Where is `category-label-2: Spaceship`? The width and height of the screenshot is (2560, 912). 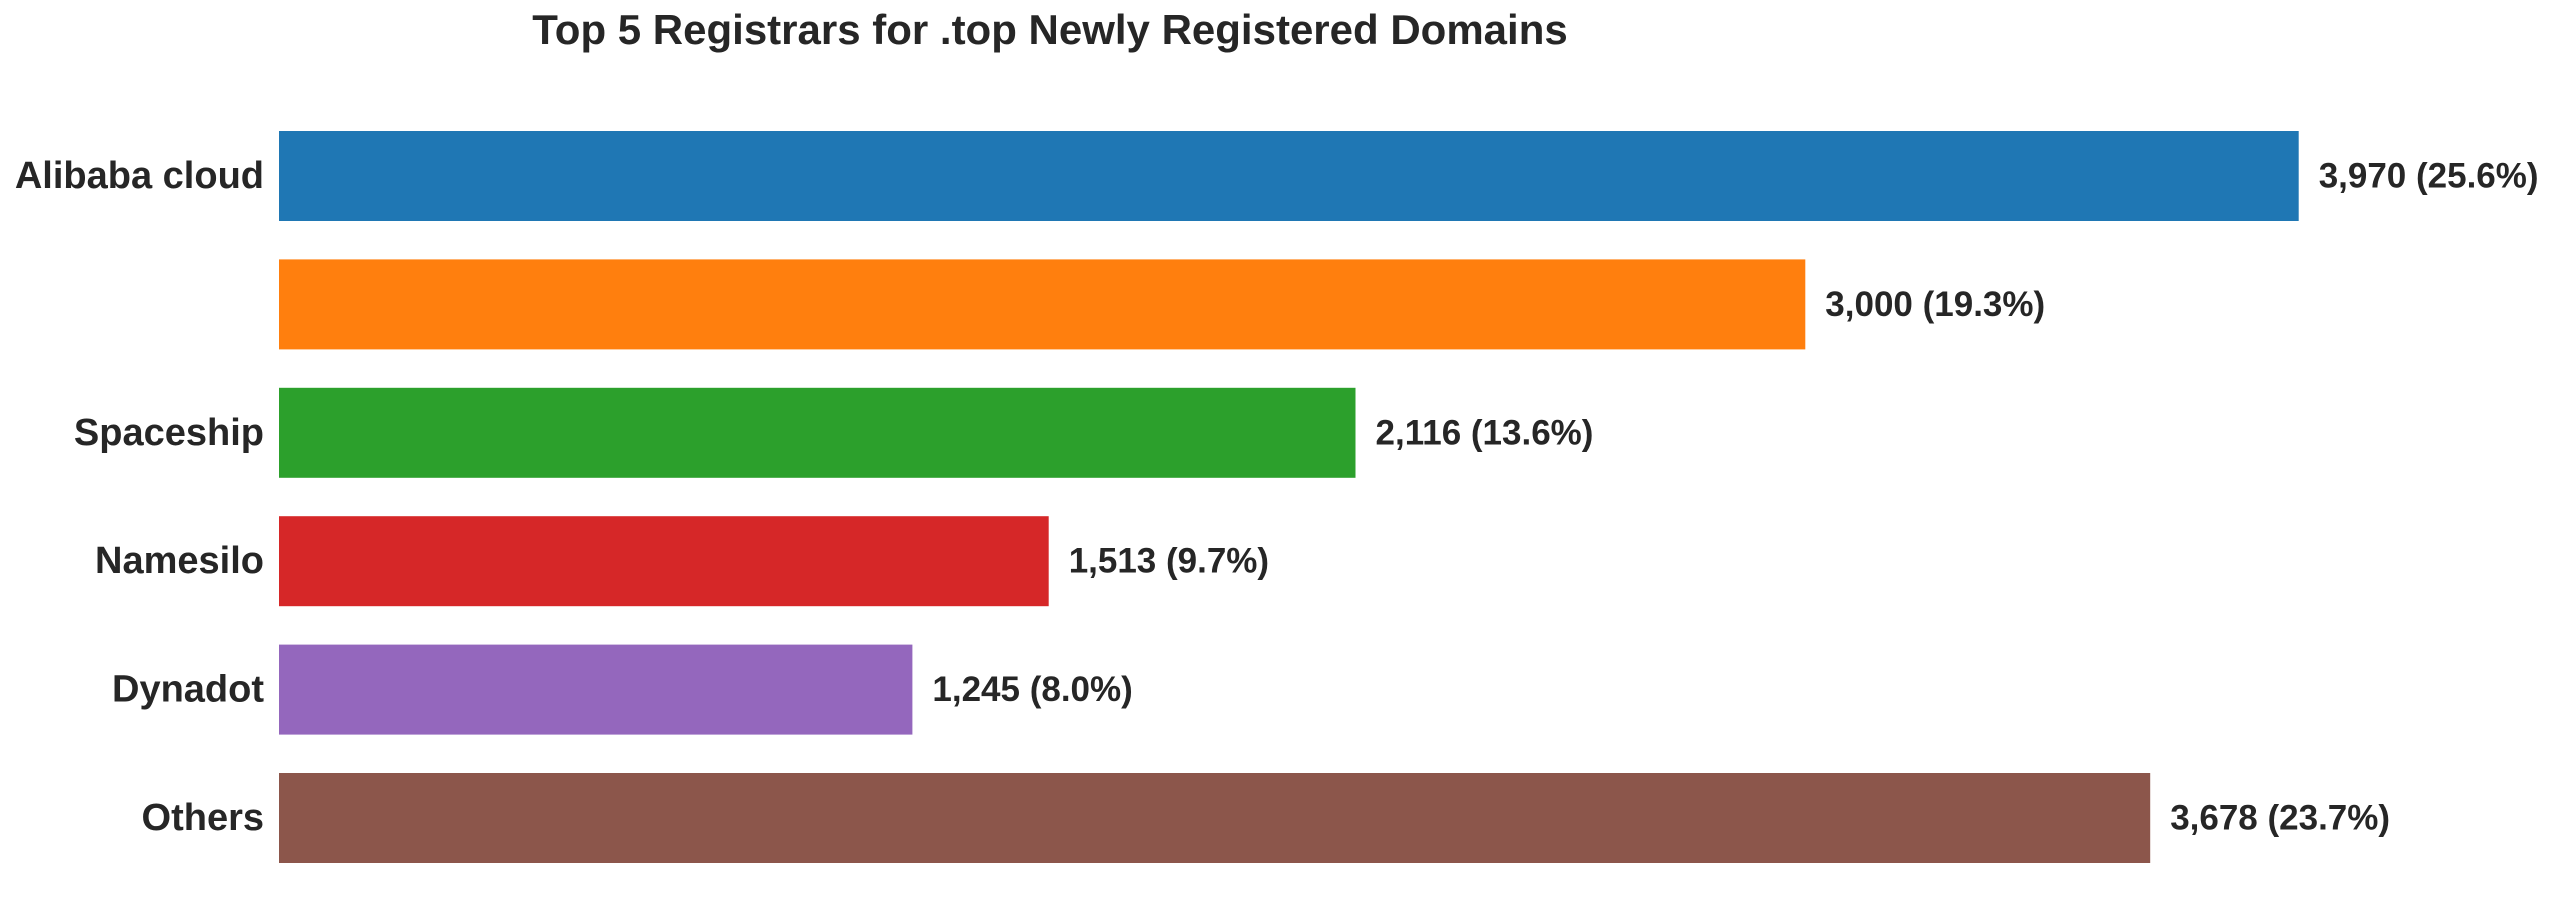
category-label-2: Spaceship is located at coordinates (169, 433).